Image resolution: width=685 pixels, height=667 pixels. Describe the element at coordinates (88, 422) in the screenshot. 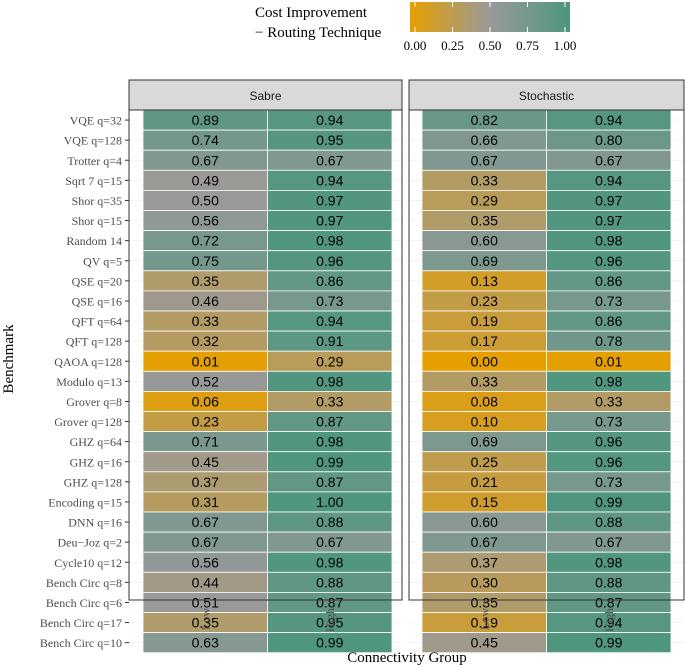

I see `y-tick-label: Grover q=128` at that location.